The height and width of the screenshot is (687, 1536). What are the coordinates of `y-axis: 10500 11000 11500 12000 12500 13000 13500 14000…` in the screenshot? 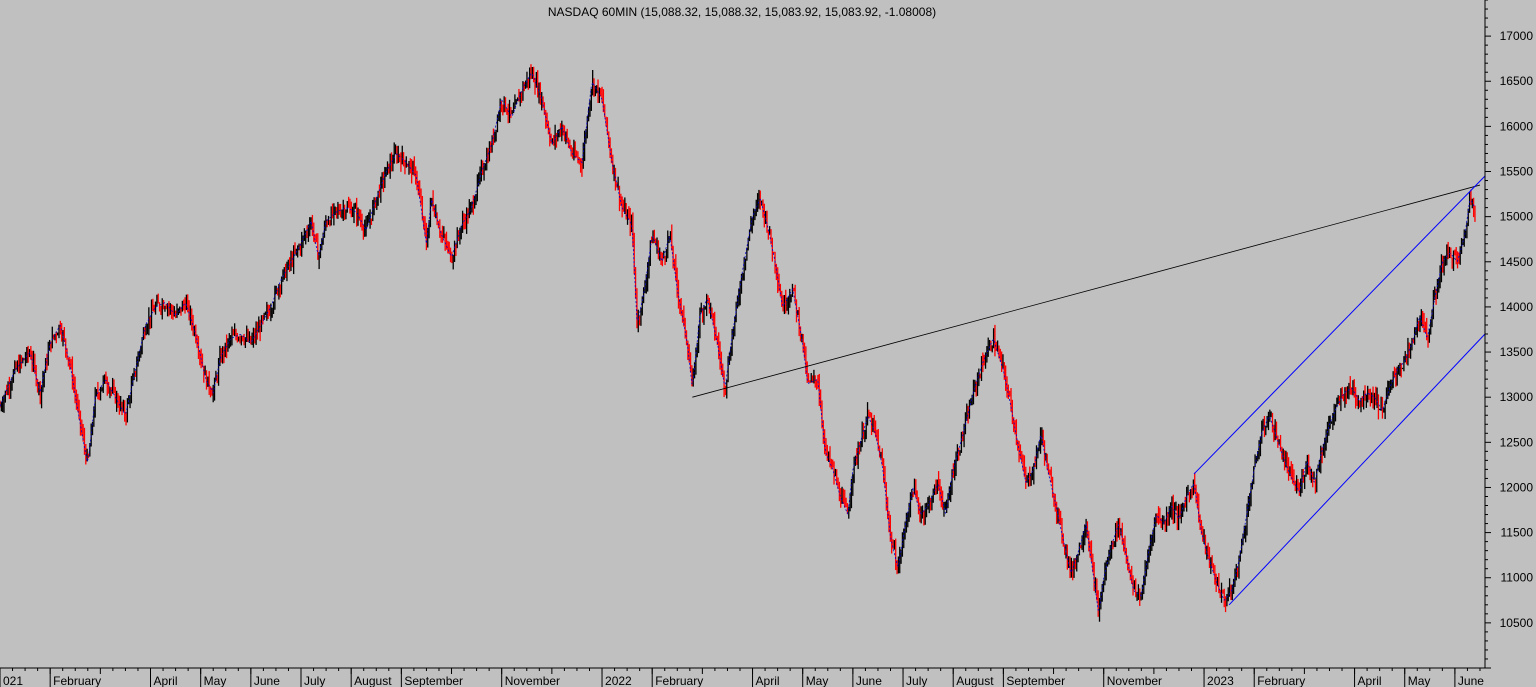 It's located at (1509, 334).